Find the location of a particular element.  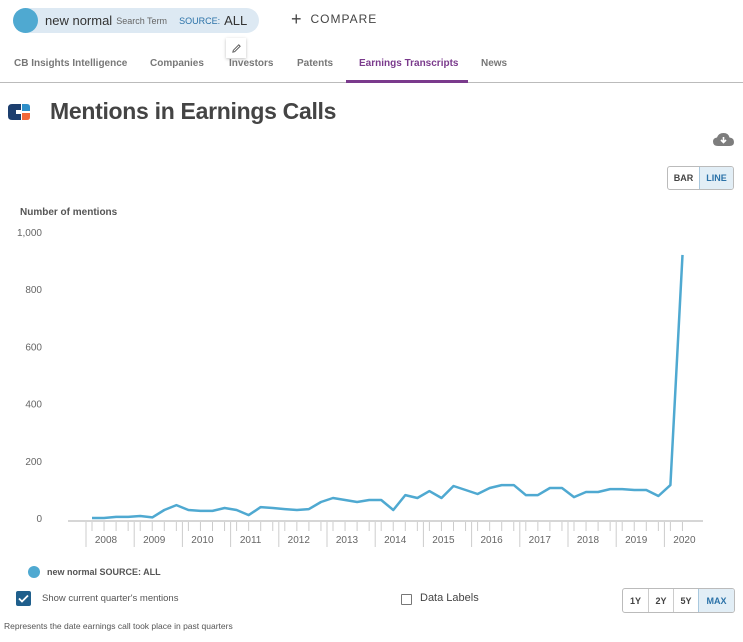

data-labels-label: Data Labels is located at coordinates (449, 598).